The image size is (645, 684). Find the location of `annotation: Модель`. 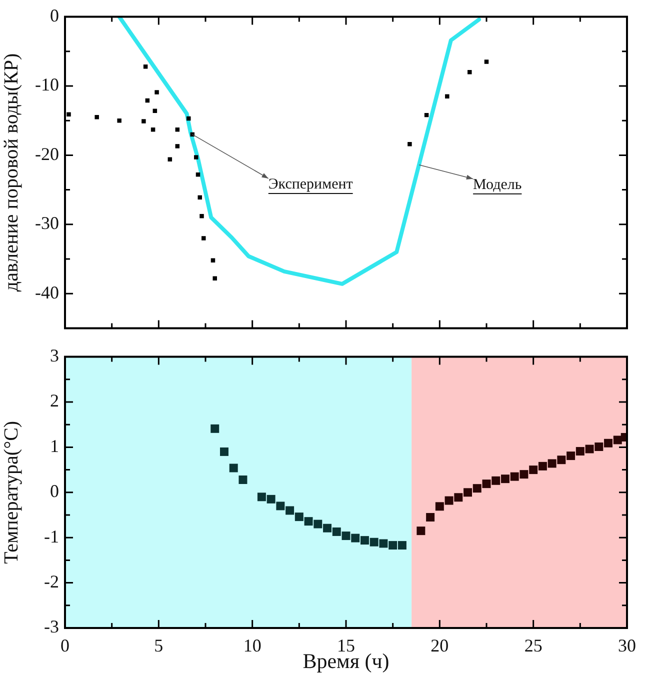

annotation: Модель is located at coordinates (497, 184).